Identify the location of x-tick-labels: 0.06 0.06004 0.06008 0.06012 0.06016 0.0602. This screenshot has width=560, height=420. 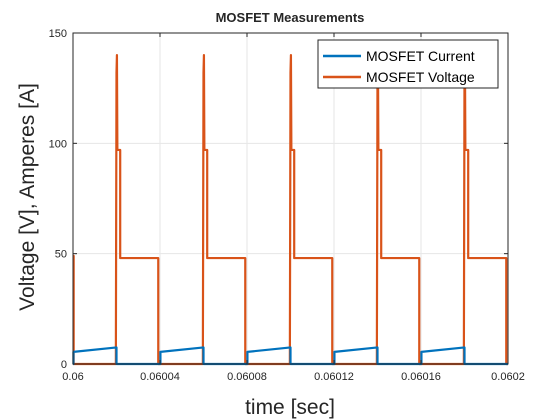
(293, 377).